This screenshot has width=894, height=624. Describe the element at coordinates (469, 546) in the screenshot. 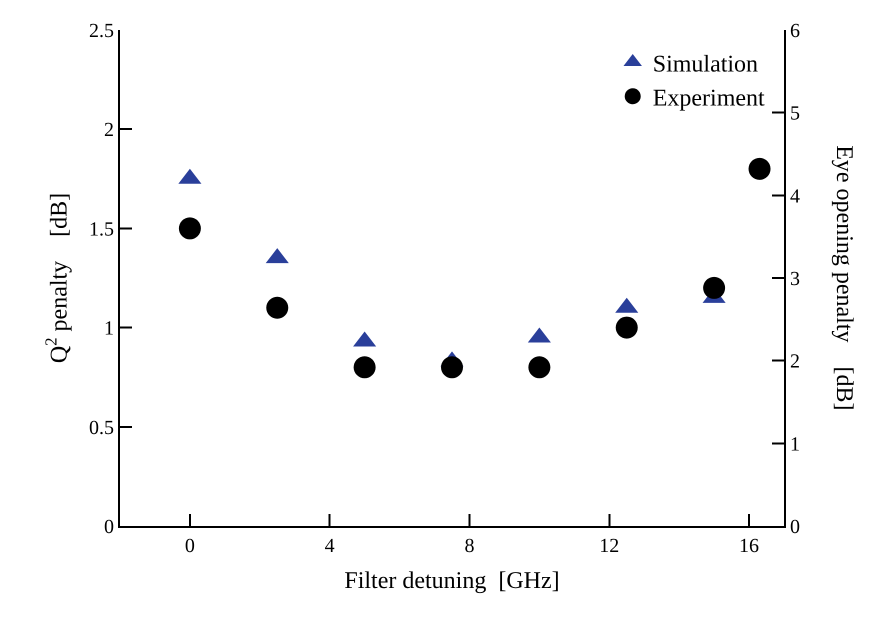

I see `x-tick-label: 8` at that location.